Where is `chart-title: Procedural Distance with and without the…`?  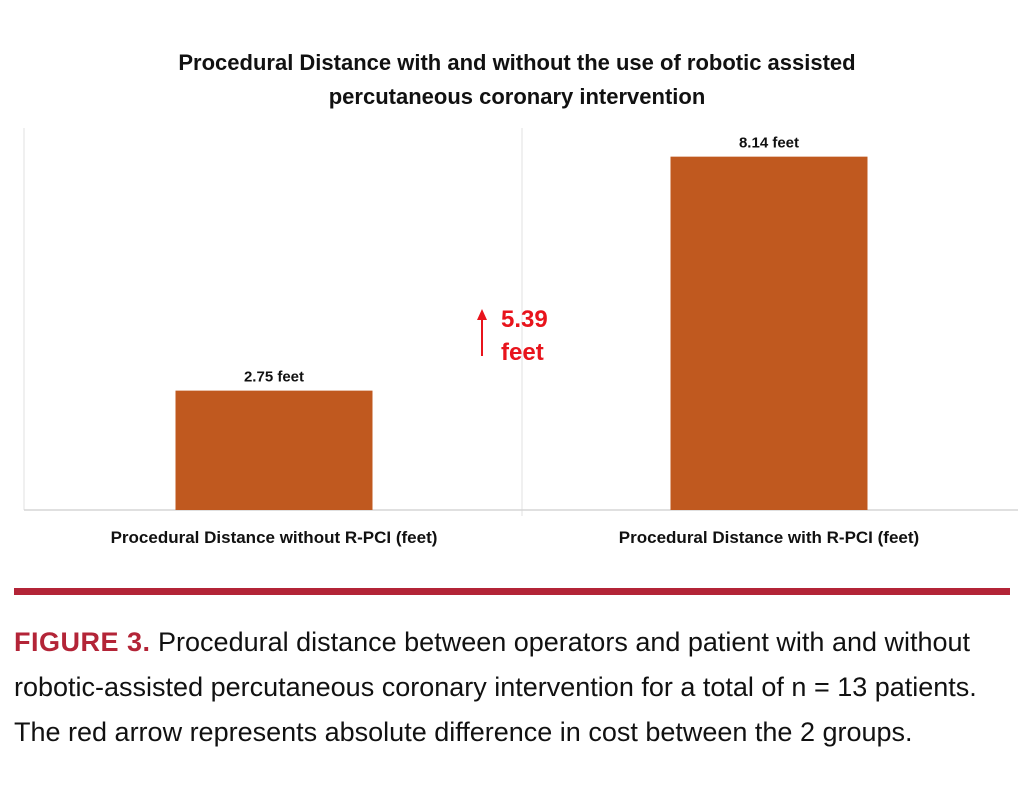 chart-title: Procedural Distance with and without the… is located at coordinates (517, 80).